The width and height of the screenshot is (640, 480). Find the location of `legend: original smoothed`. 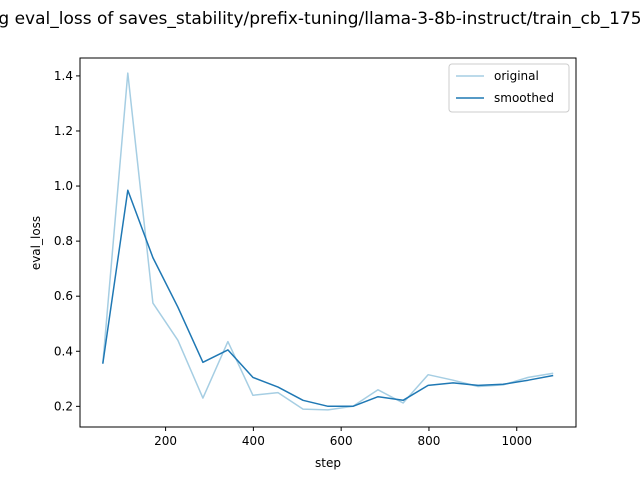

legend: original smoothed is located at coordinates (509, 88).